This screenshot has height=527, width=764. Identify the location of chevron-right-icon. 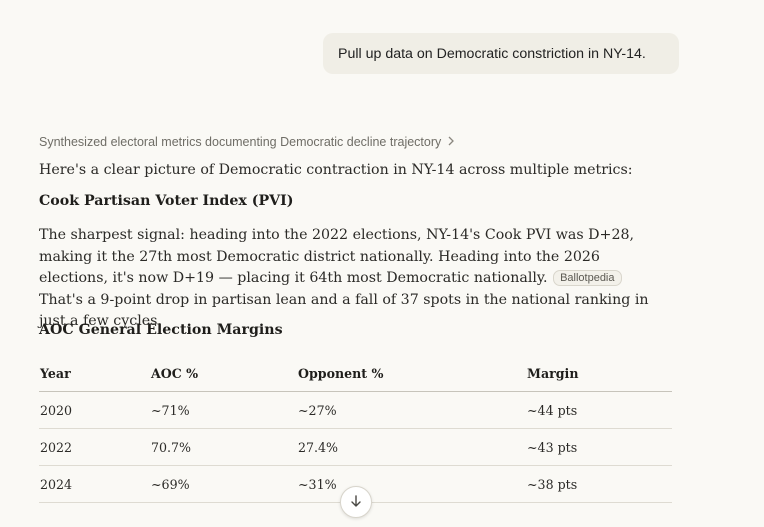
(451, 142).